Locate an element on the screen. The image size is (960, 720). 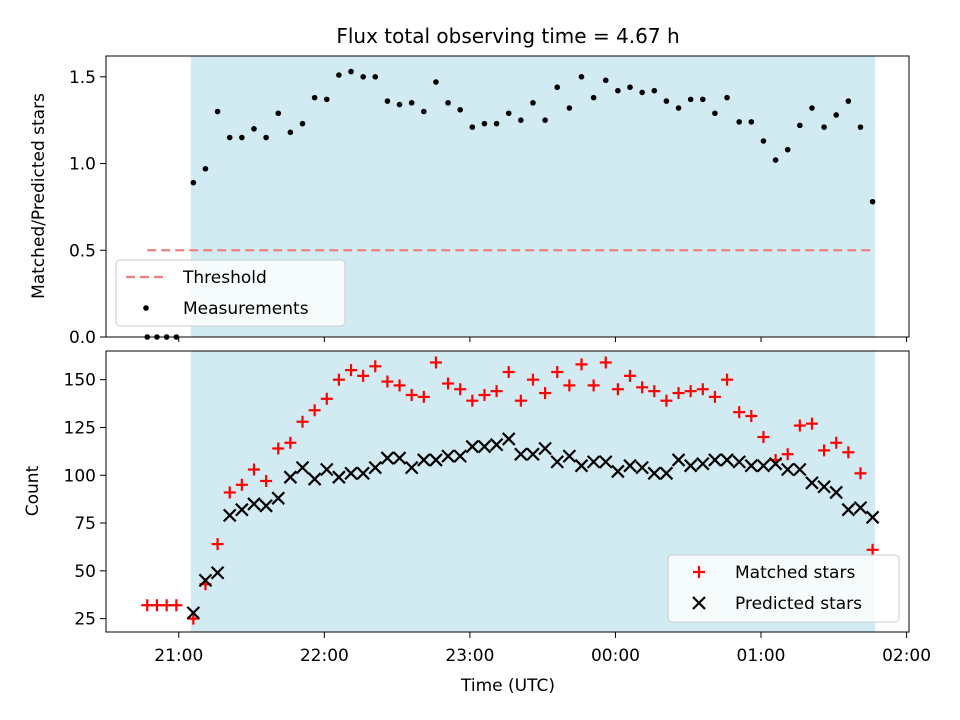
y-tick-label: 125 is located at coordinates (80, 428).